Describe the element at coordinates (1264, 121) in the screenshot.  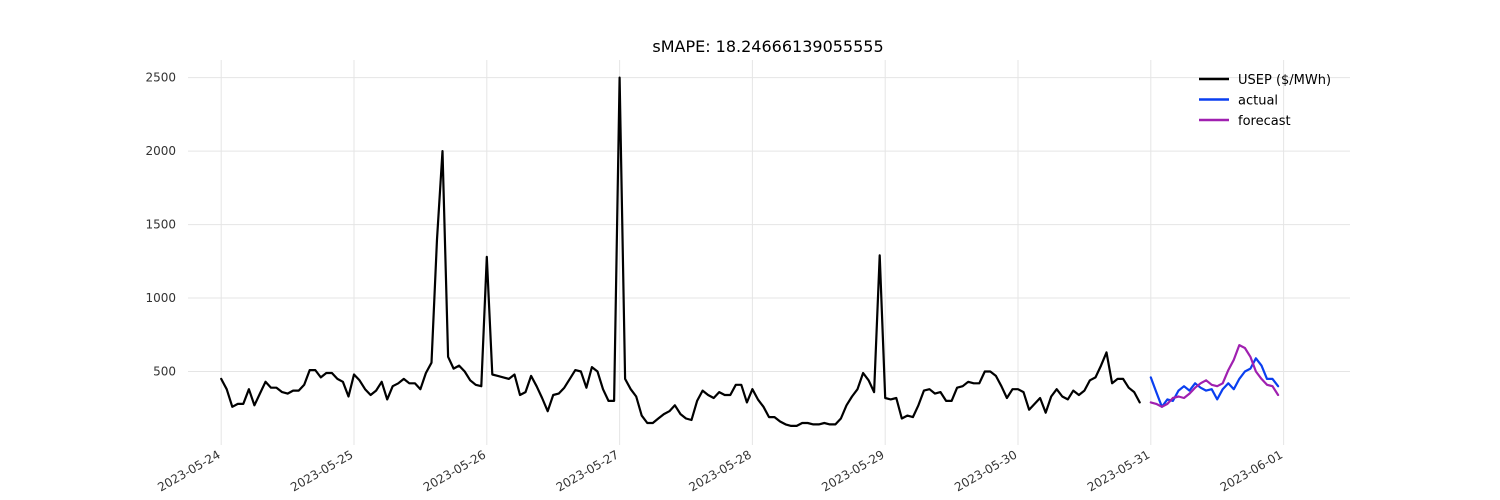
I see `legend-label: forecast` at that location.